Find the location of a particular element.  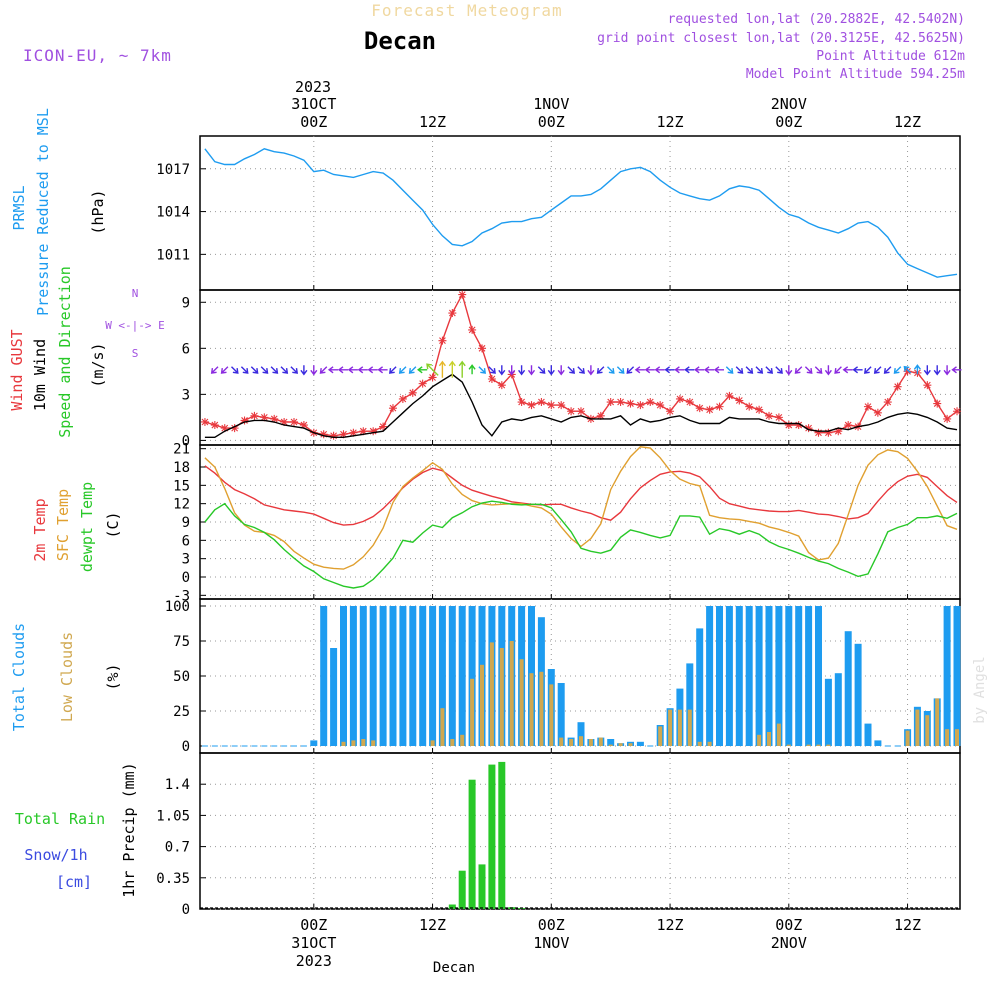

ytick-label: 50 is located at coordinates (181, 677).